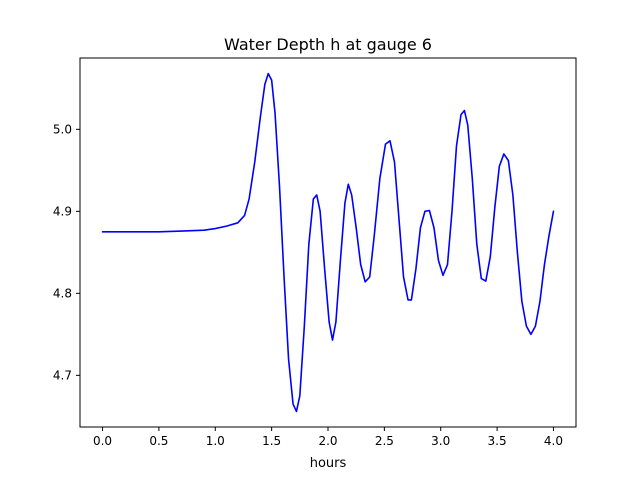  Describe the element at coordinates (271, 441) in the screenshot. I see `x-tick-label: 1.5` at that location.